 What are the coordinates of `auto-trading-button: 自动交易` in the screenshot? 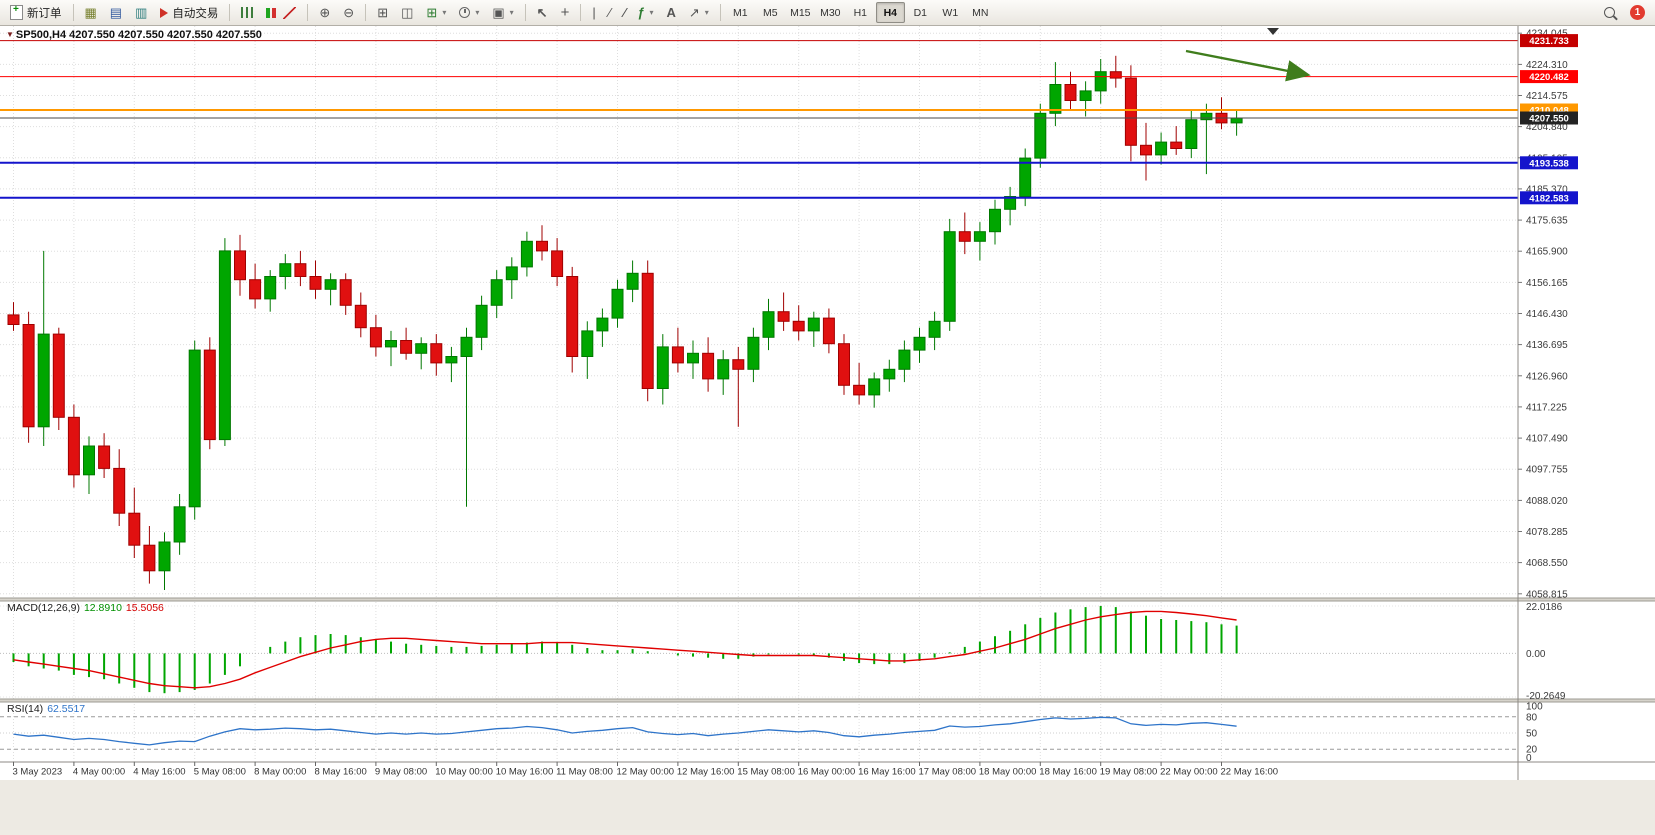 It's located at (189, 13).